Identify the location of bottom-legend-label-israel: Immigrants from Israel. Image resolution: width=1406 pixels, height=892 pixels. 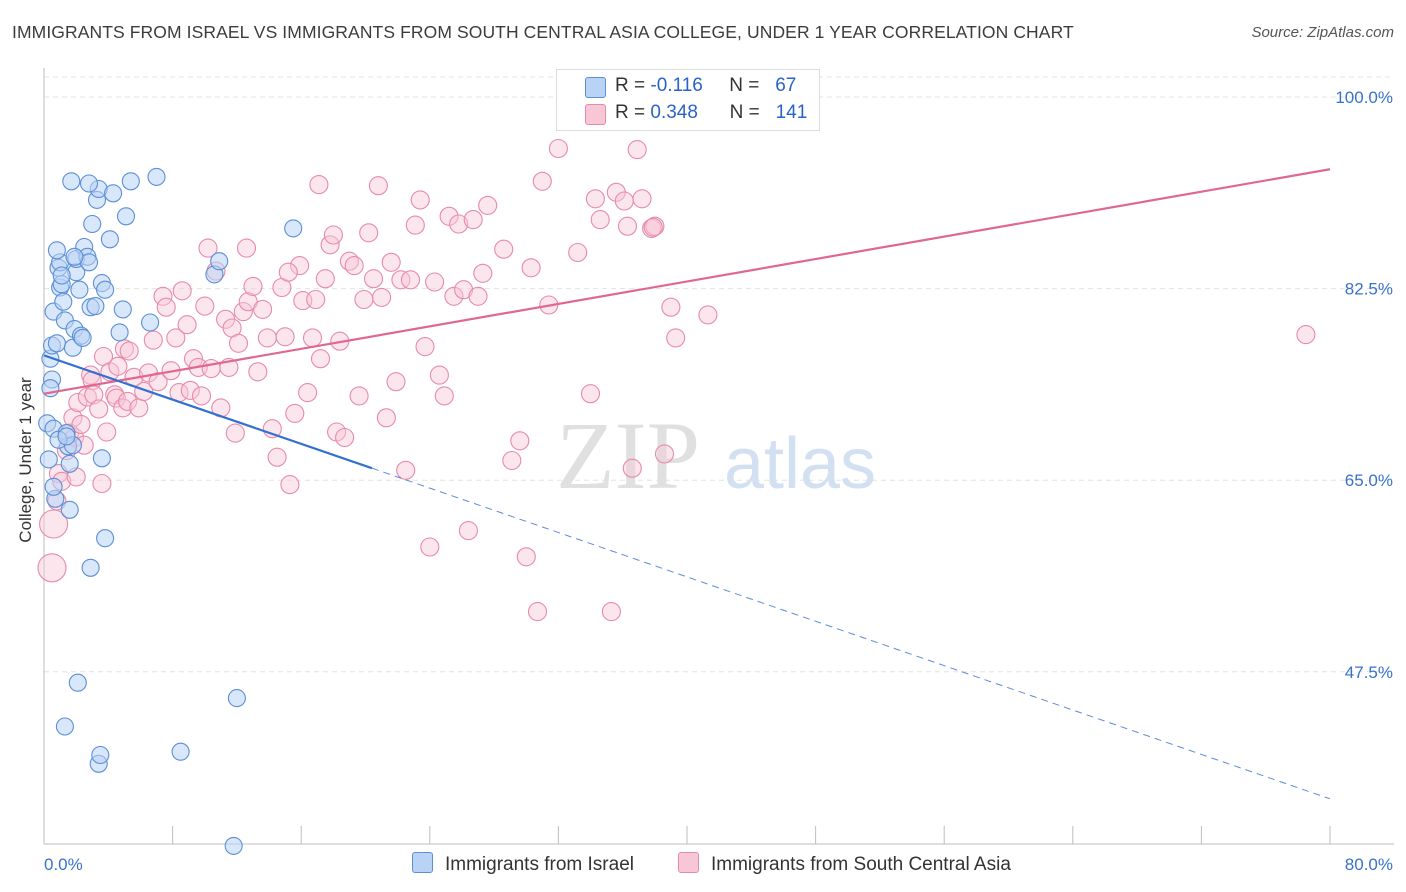
(539, 864).